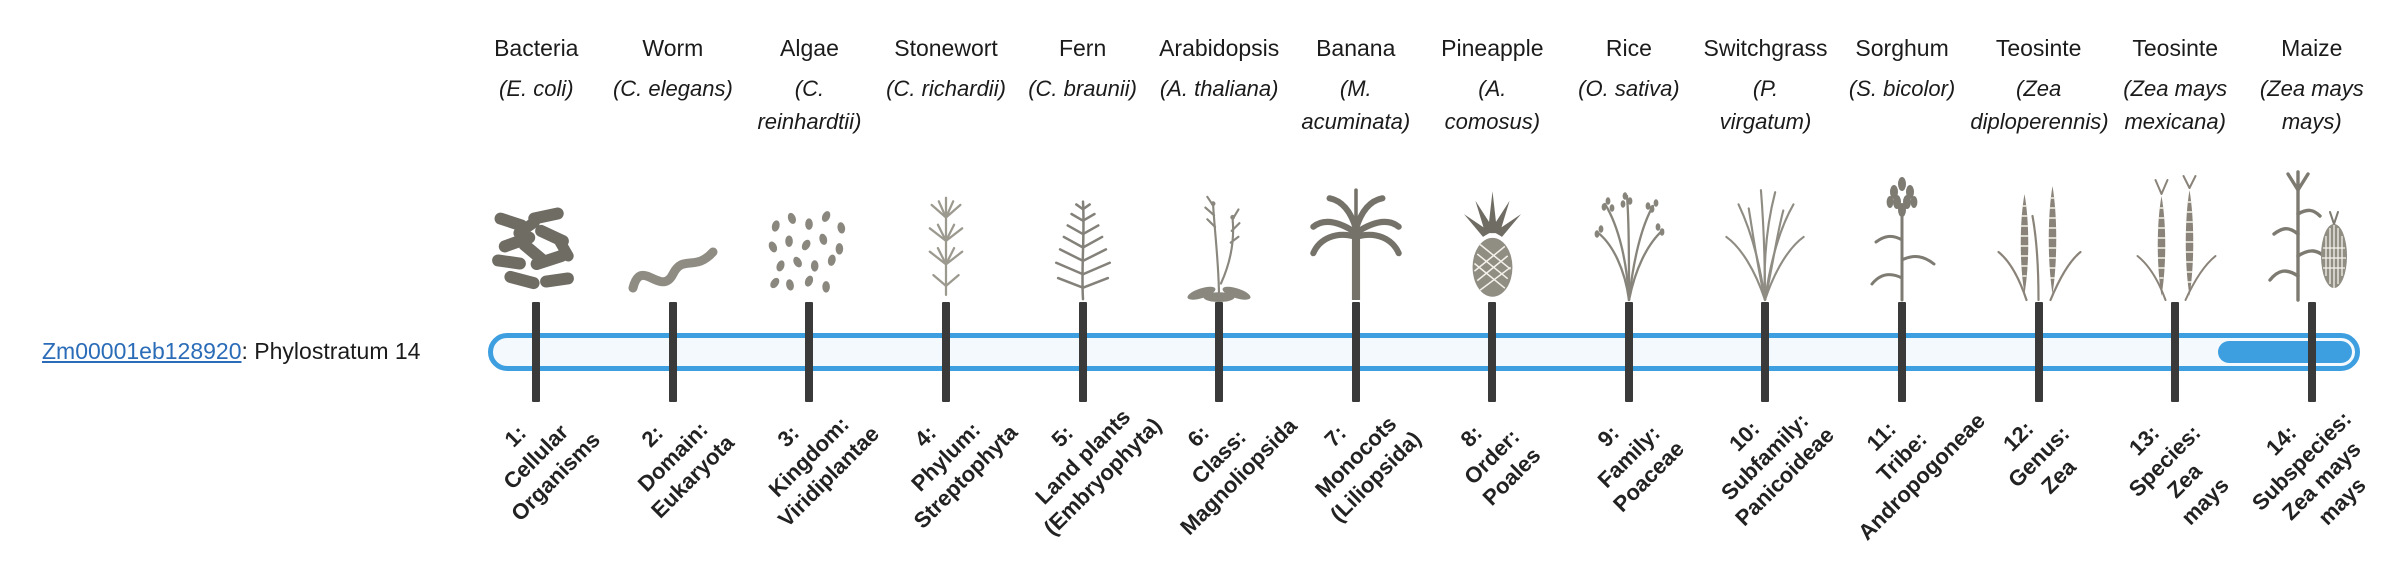  Describe the element at coordinates (1492, 225) in the screenshot. I see `pineapple-icon` at that location.